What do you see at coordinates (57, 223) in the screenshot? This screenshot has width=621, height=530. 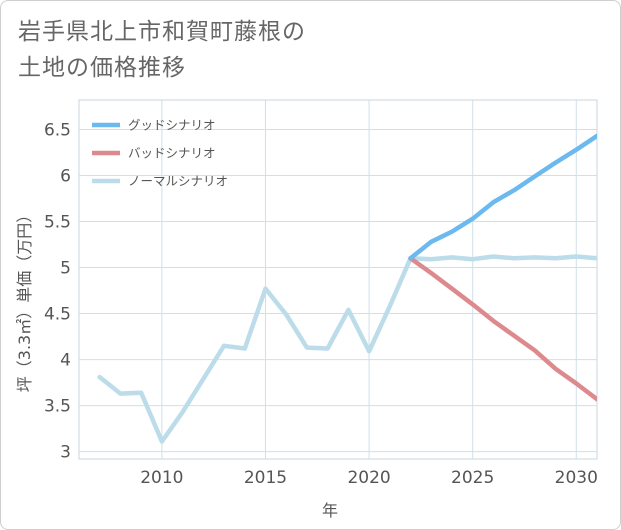 I see `y-tick-label: 5.5` at bounding box center [57, 223].